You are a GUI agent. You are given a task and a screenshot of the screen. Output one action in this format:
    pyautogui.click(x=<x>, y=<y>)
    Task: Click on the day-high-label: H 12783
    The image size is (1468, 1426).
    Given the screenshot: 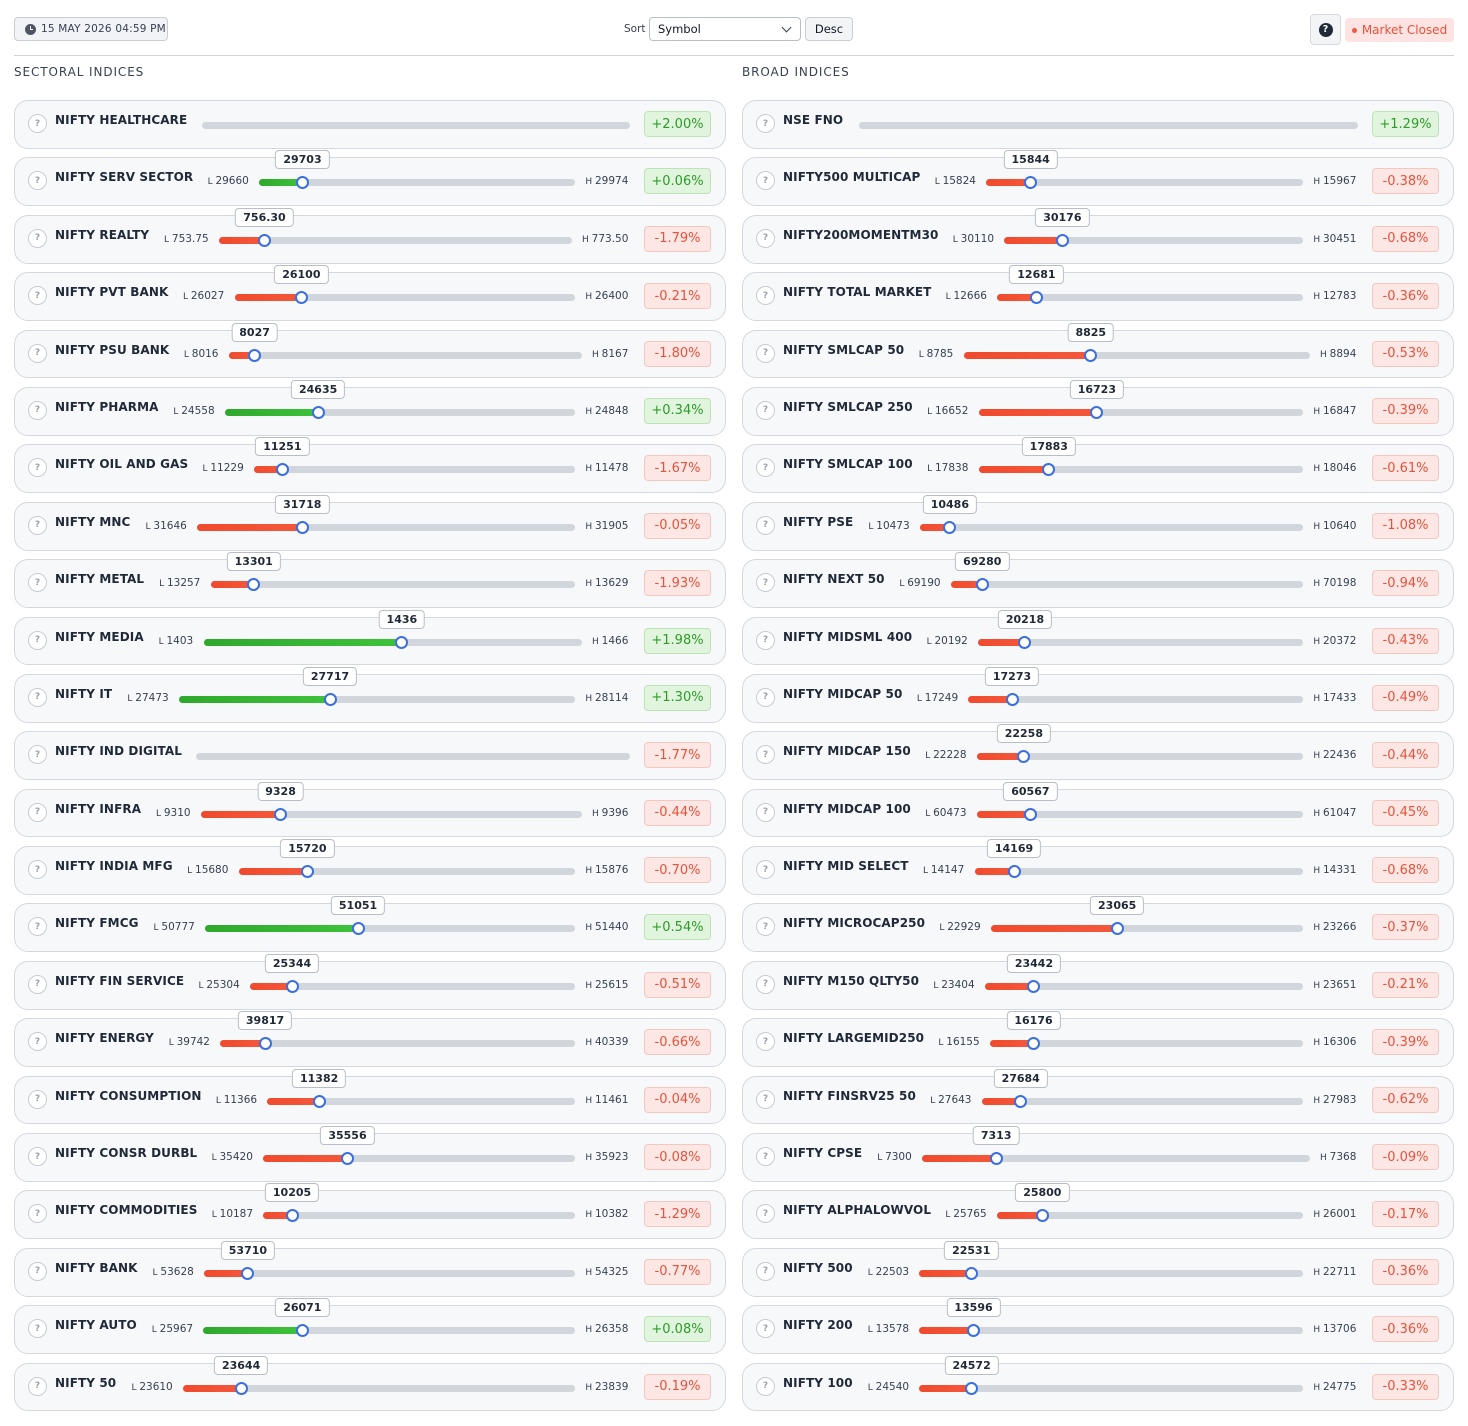 What is the action you would take?
    pyautogui.click(x=1335, y=296)
    